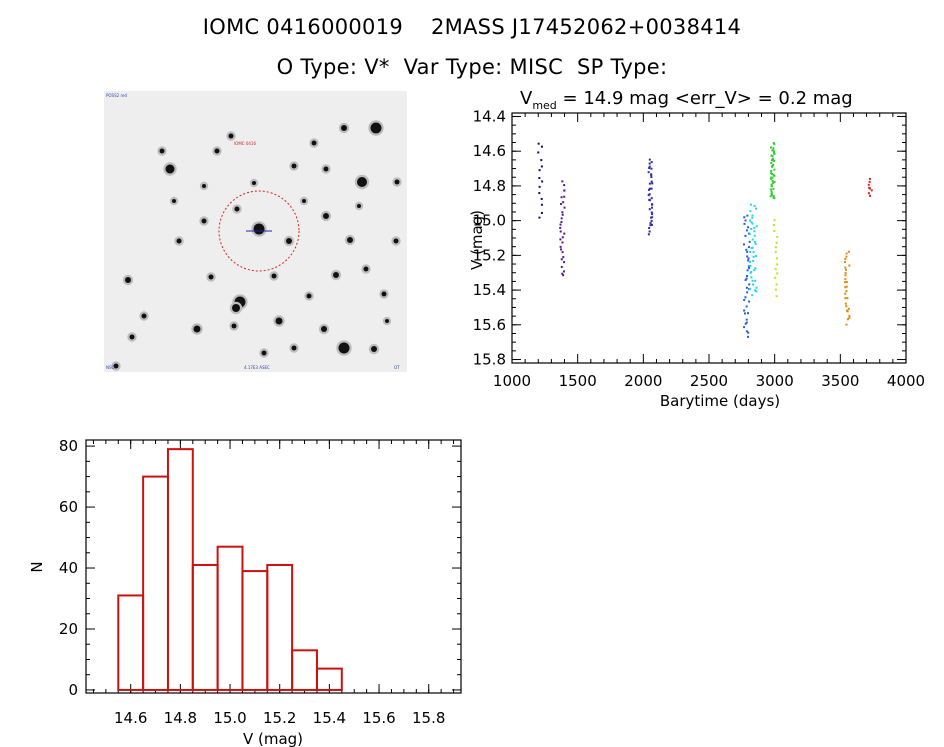 This screenshot has height=747, width=944. What do you see at coordinates (489, 360) in the screenshot?
I see `y-tick-label: 15.8` at bounding box center [489, 360].